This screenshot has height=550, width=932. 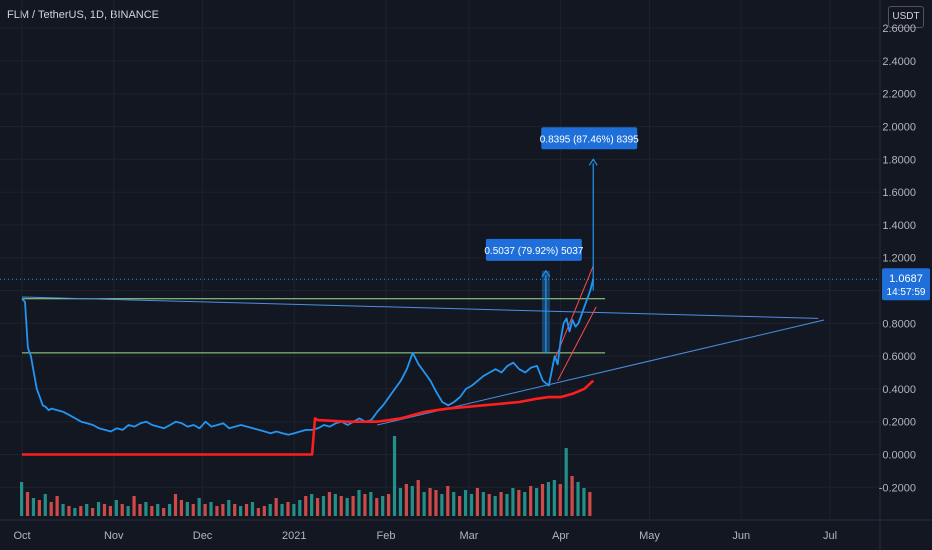 What do you see at coordinates (899, 128) in the screenshot?
I see `y-tick-label: 2.0000` at bounding box center [899, 128].